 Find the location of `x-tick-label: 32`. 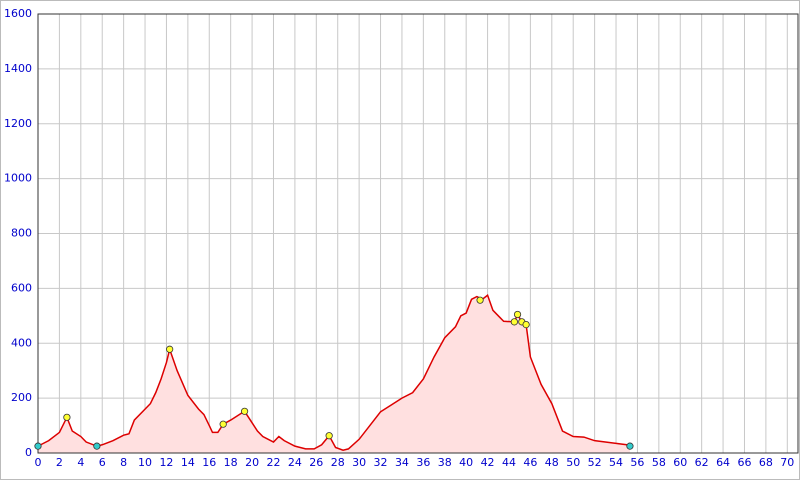

x-tick-label: 32 is located at coordinates (381, 462).